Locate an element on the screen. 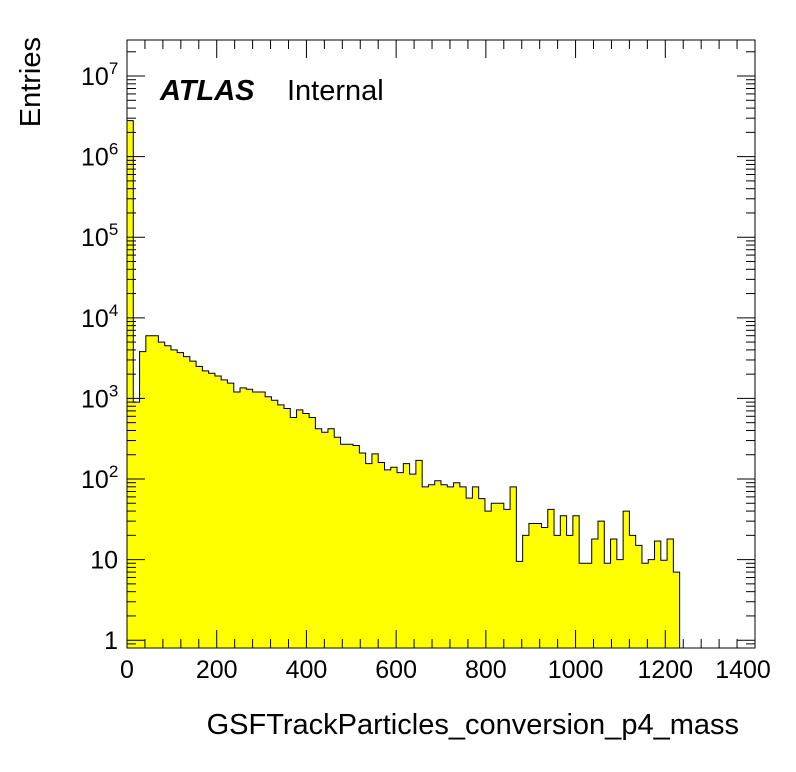  y-axis-title: Entries is located at coordinates (31, 82).